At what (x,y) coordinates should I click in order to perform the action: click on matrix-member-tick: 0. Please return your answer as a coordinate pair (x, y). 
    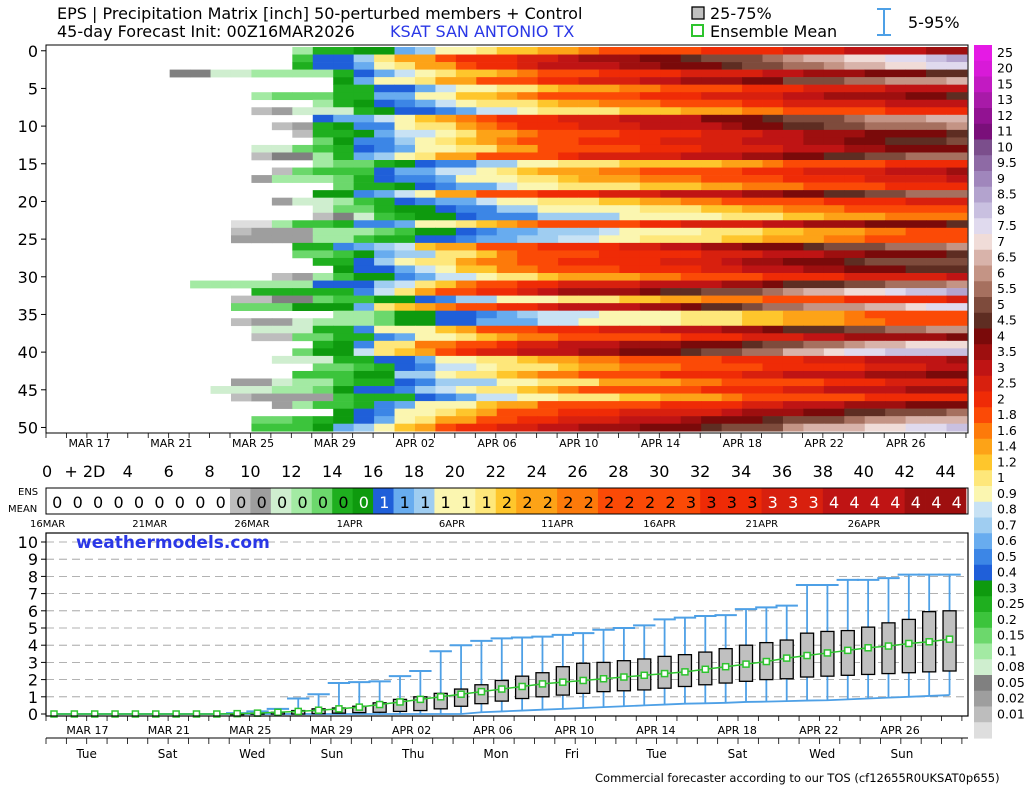
    Looking at the image, I should click on (33, 51).